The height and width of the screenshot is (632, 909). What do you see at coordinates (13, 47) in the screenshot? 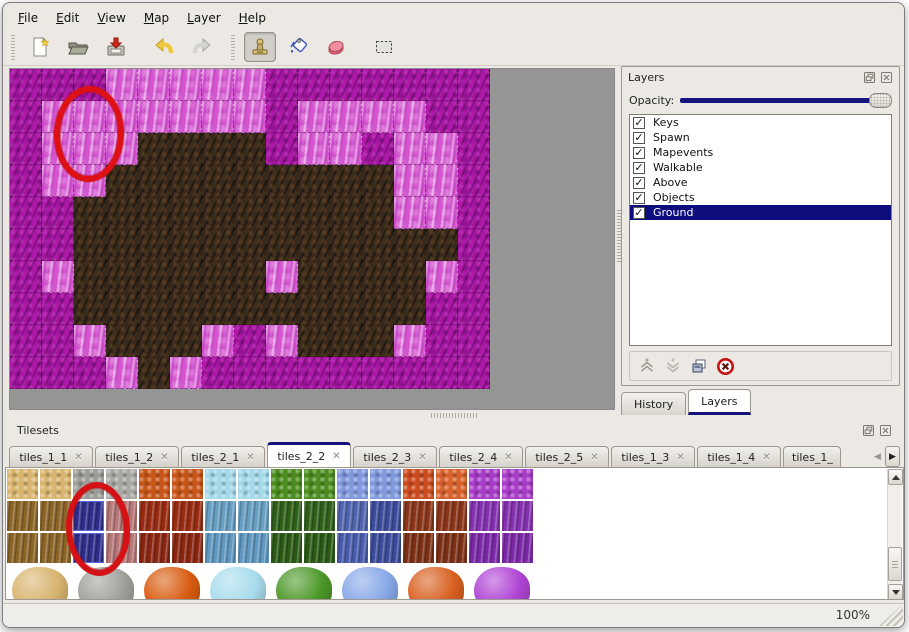
I see `toolbar-drag-handle` at bounding box center [13, 47].